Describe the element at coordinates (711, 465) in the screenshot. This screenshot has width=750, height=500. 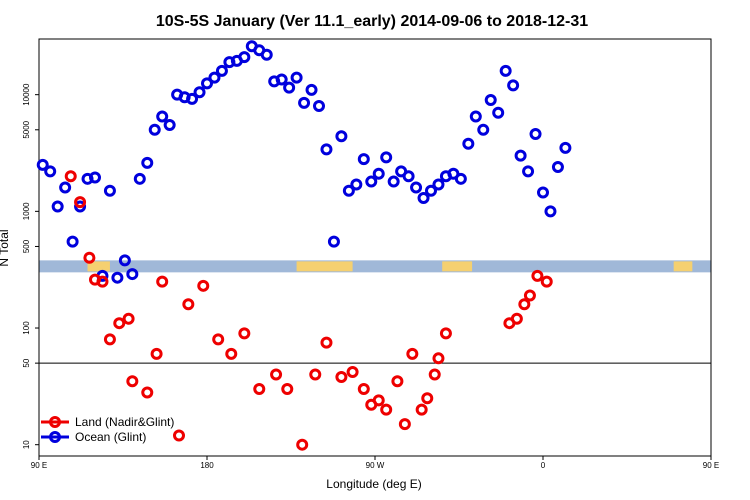
I see `x-tick-label-4: 90 E` at that location.